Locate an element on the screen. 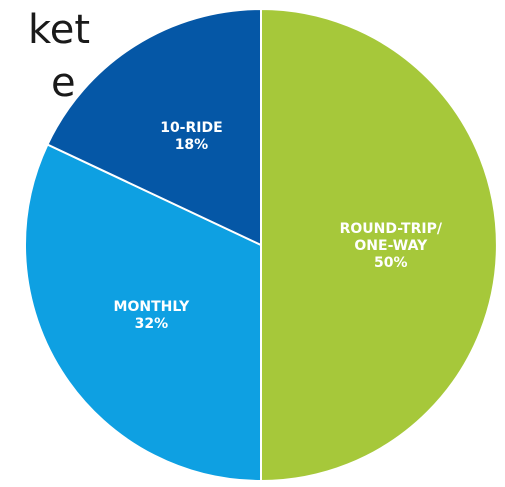 This screenshot has height=487, width=505. slice-category-label: MONTHLY is located at coordinates (152, 307).